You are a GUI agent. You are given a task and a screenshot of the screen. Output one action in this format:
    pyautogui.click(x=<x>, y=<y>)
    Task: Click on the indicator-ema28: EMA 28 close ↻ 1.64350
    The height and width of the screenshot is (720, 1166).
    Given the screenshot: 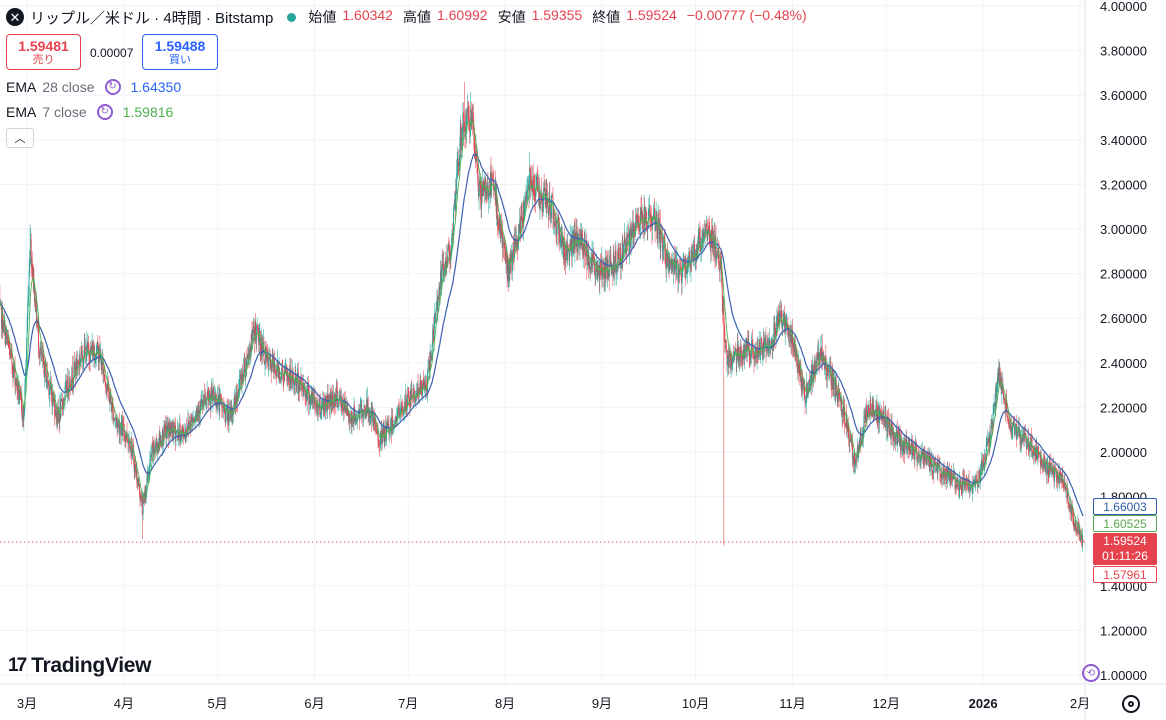 What is the action you would take?
    pyautogui.click(x=93, y=87)
    